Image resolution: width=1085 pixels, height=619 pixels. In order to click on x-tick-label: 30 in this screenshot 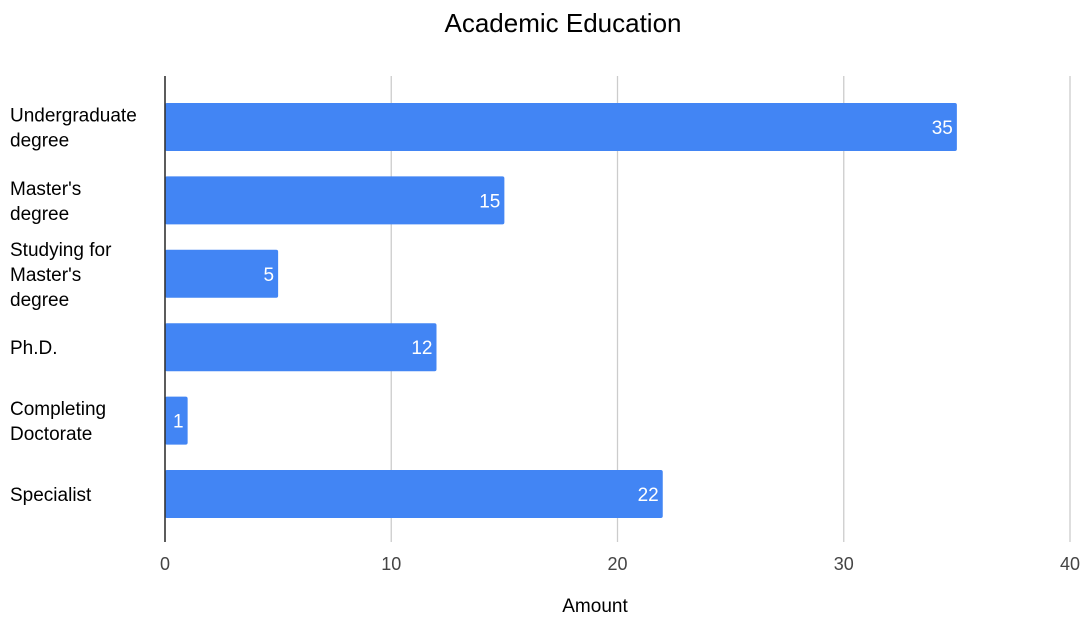, I will do `click(844, 564)`.